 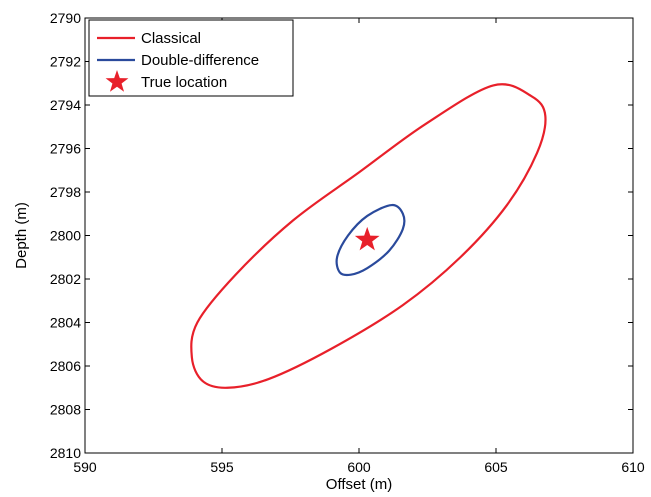 I want to click on x-tick-label: 610, so click(x=633, y=467).